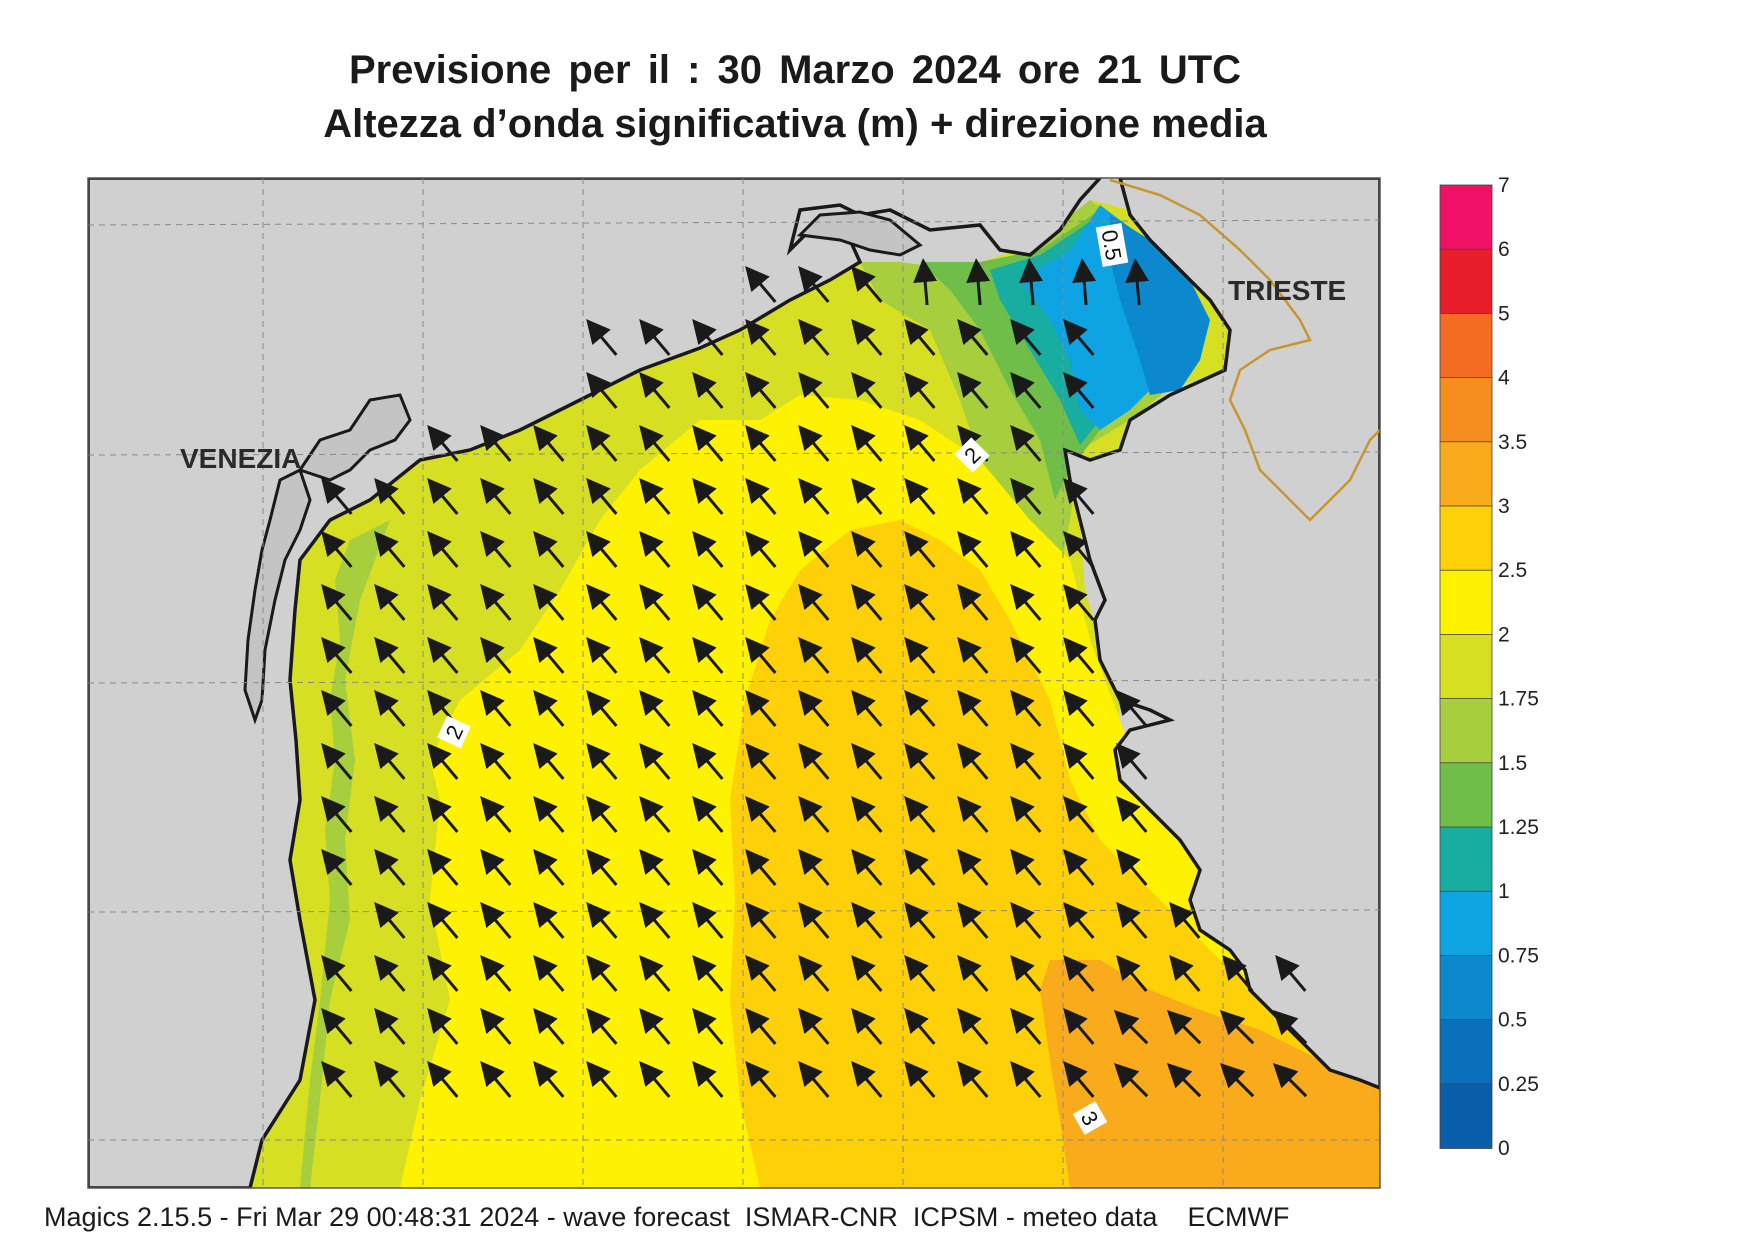 The image size is (1755, 1242). Describe the element at coordinates (1512, 1020) in the screenshot. I see `colorbar-label: 0.5` at that location.